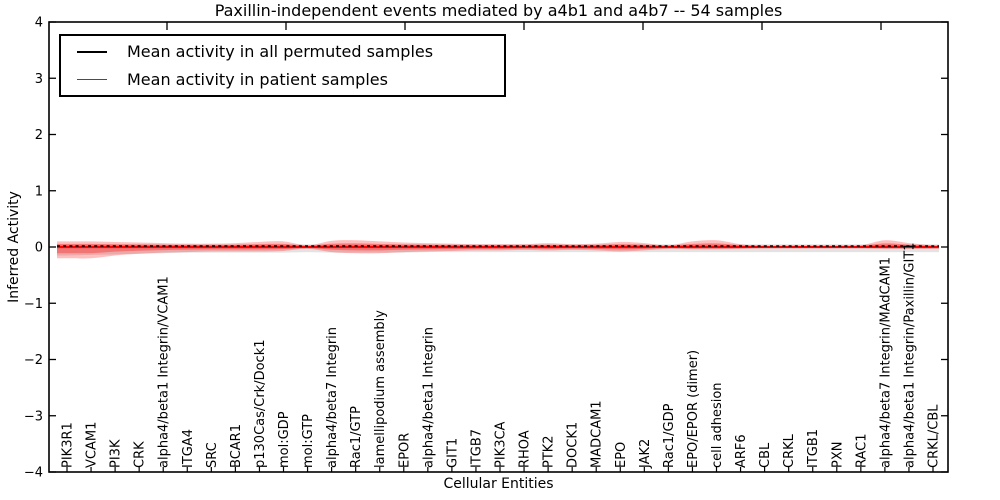 Image resolution: width=1000 pixels, height=500 pixels. Describe the element at coordinates (934, 436) in the screenshot. I see `x-tick-label: CRKL/CBL` at that location.